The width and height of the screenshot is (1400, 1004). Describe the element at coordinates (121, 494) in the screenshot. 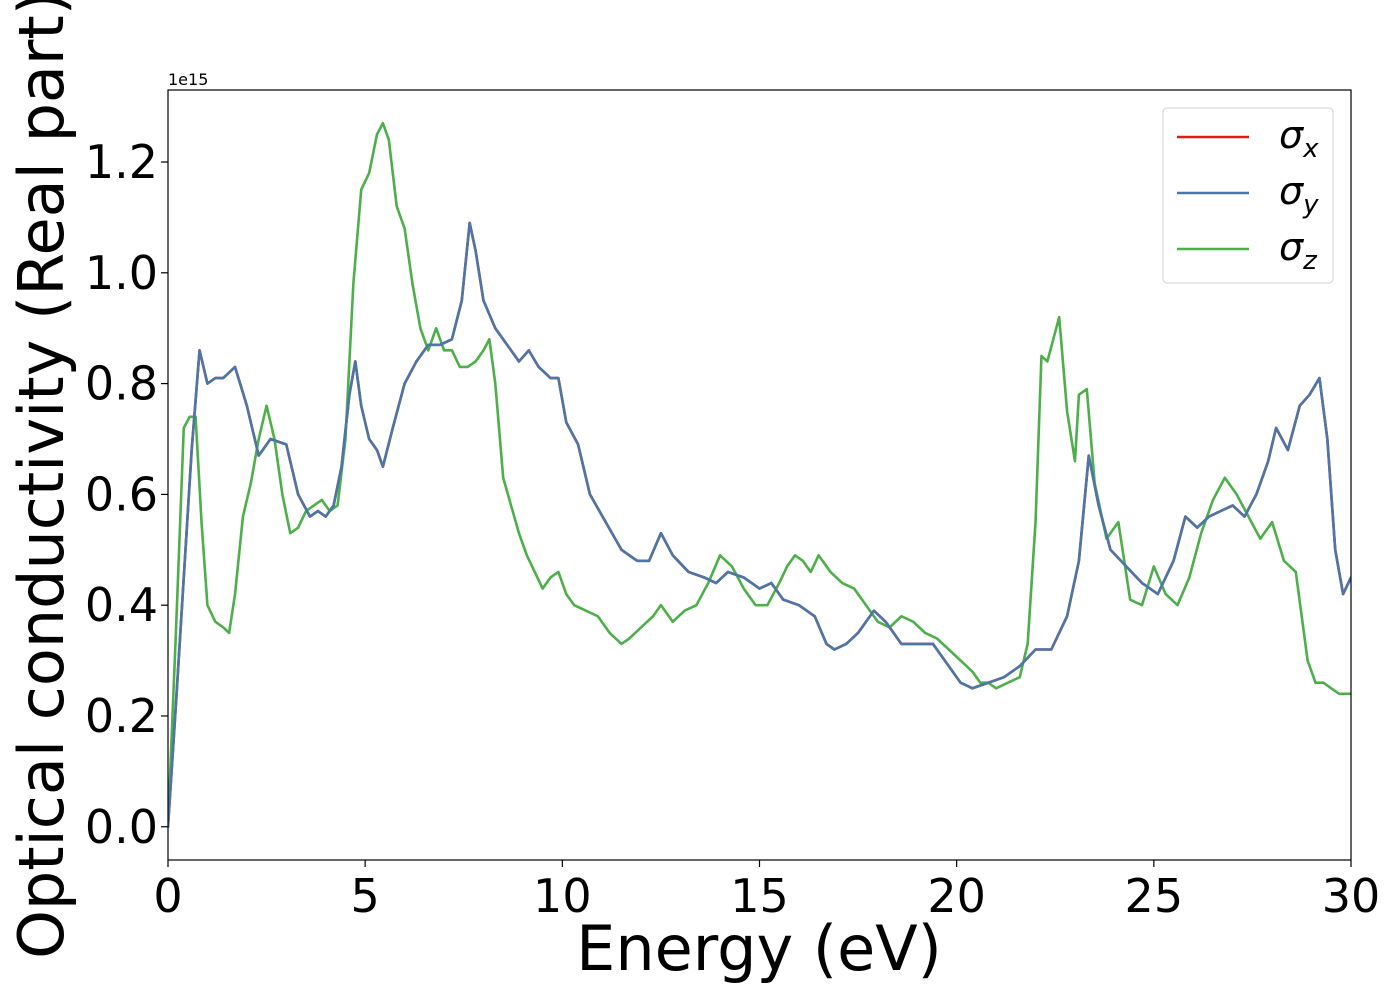

I see `y-tick-label: 0.6` at that location.